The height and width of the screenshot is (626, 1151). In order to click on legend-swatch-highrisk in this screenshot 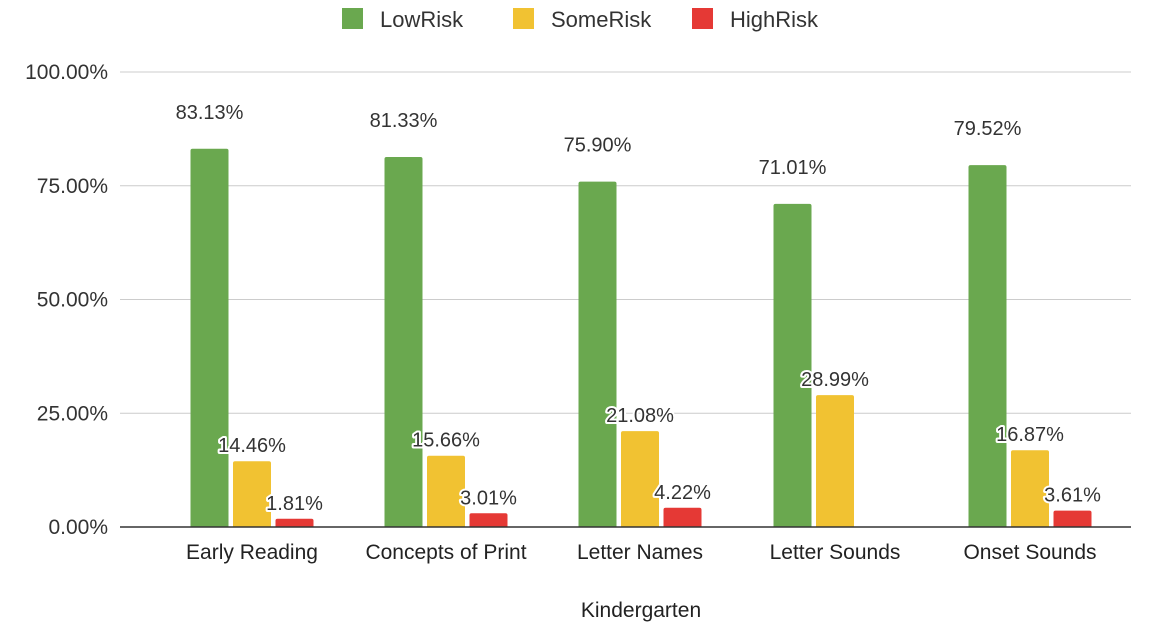, I will do `click(702, 18)`.